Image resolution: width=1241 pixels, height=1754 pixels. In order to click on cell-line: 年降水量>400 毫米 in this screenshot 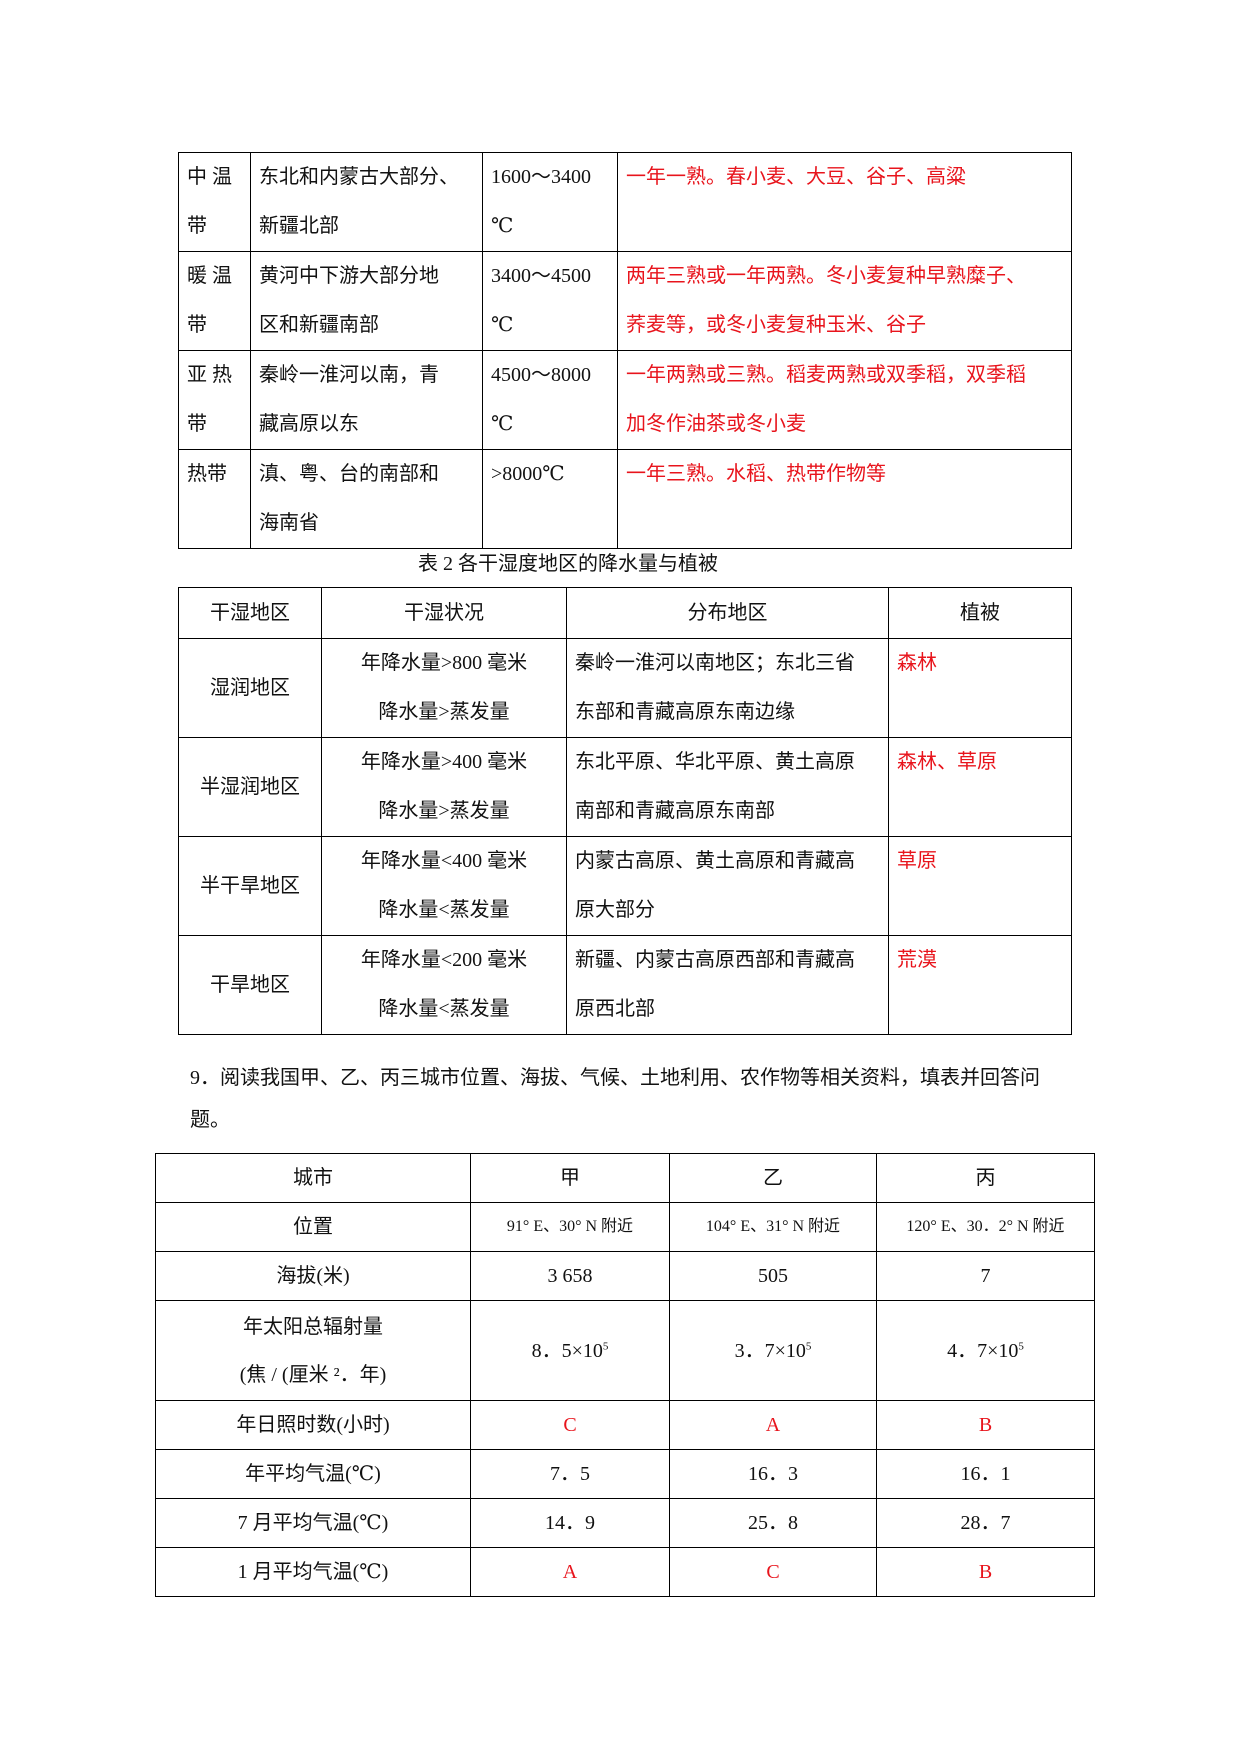, I will do `click(444, 762)`.